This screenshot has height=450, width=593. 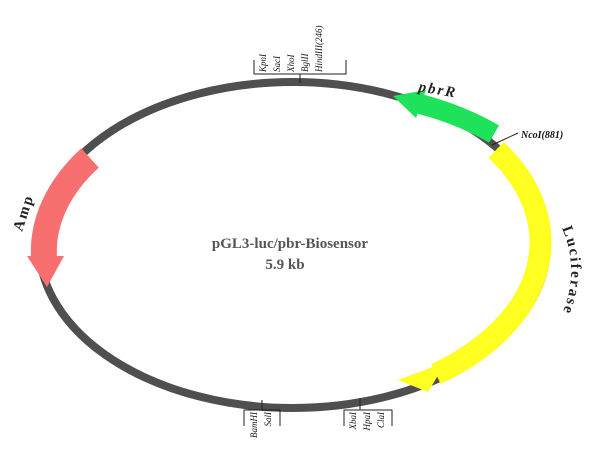 What do you see at coordinates (353, 420) in the screenshot?
I see `site-label-xbai: XbaI` at bounding box center [353, 420].